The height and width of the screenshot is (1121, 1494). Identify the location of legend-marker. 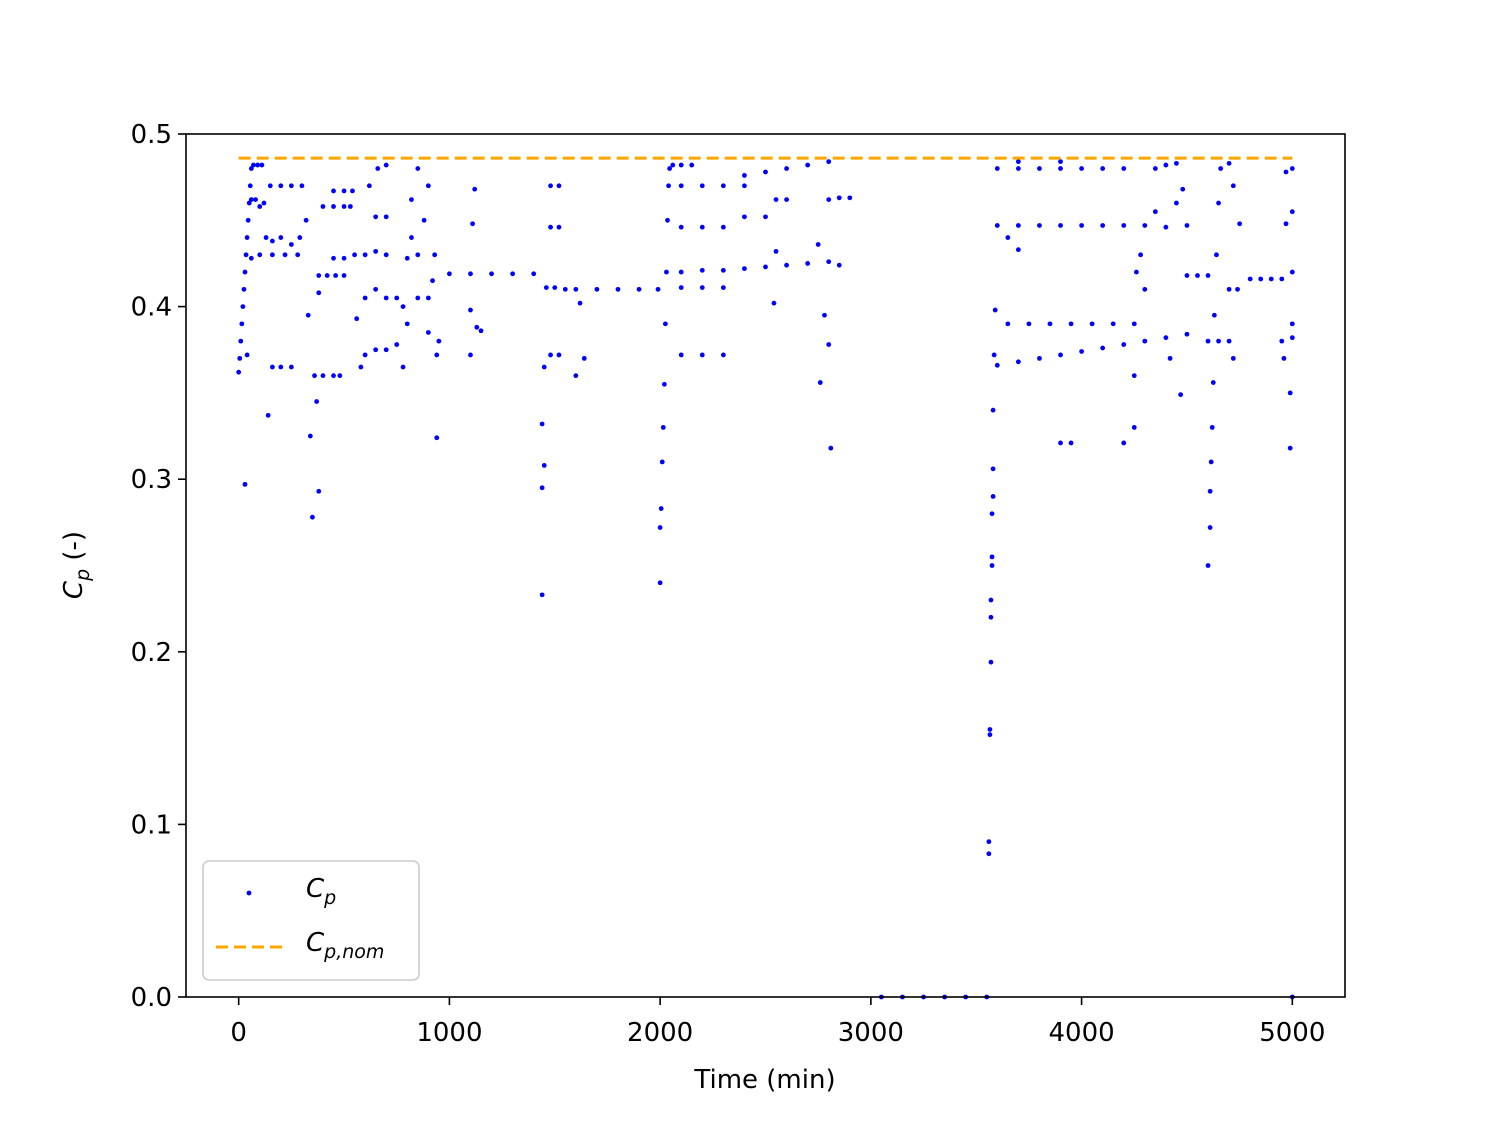
(249, 893).